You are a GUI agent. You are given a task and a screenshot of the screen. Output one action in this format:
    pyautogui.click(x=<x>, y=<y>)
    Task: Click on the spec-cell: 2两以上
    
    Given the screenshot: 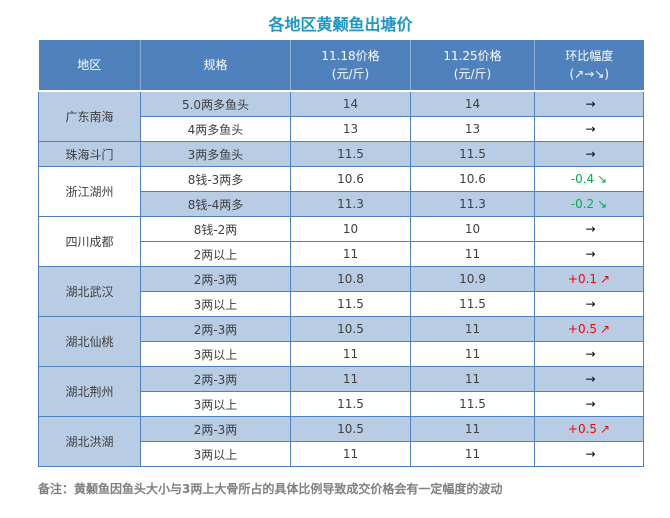 What is the action you would take?
    pyautogui.click(x=215, y=254)
    